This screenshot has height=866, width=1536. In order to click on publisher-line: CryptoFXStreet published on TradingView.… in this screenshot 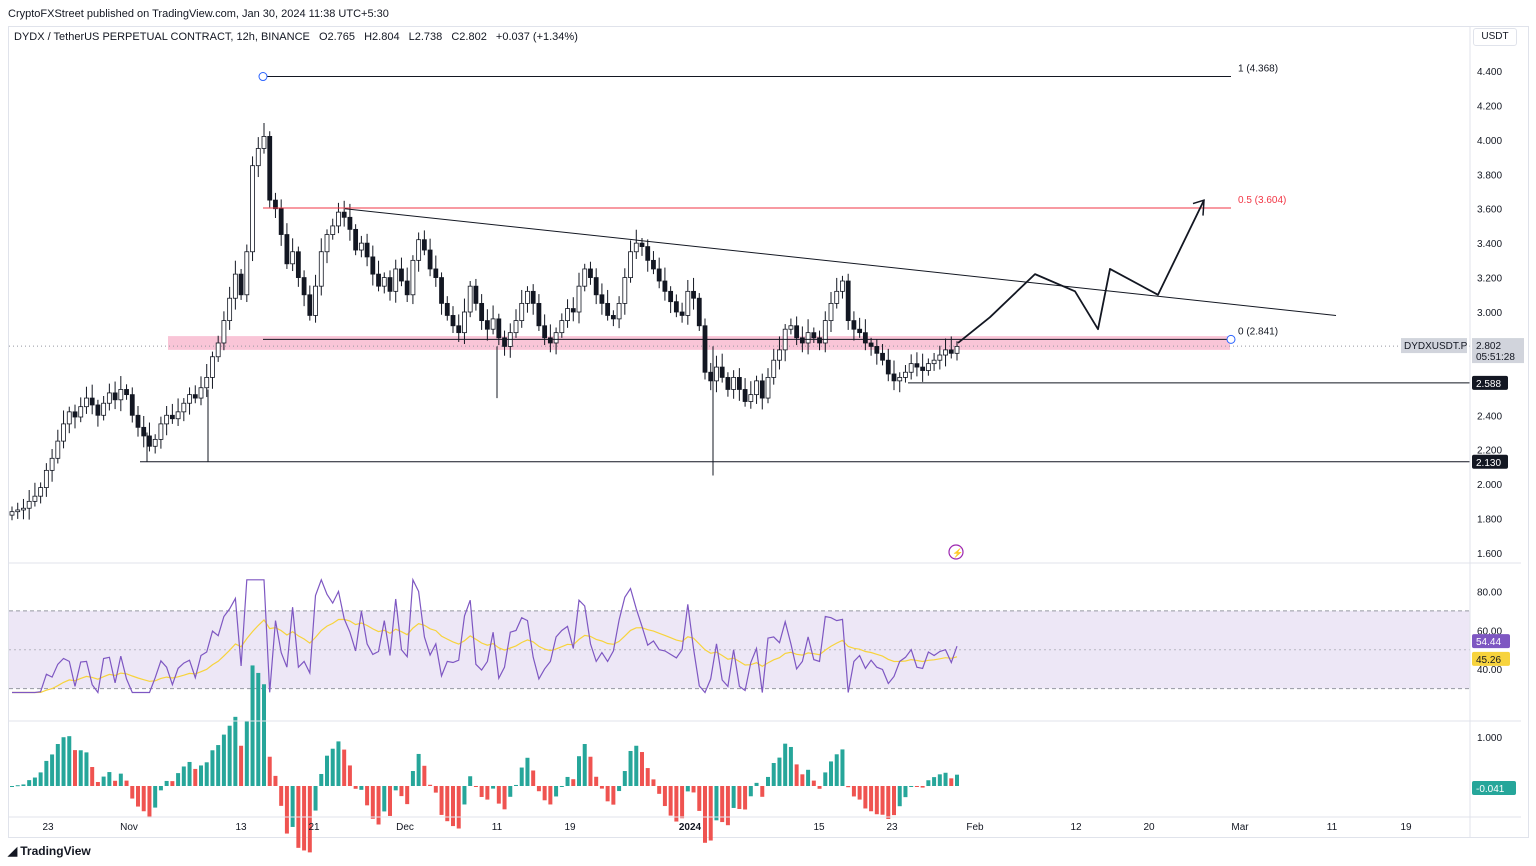, I will do `click(198, 14)`.